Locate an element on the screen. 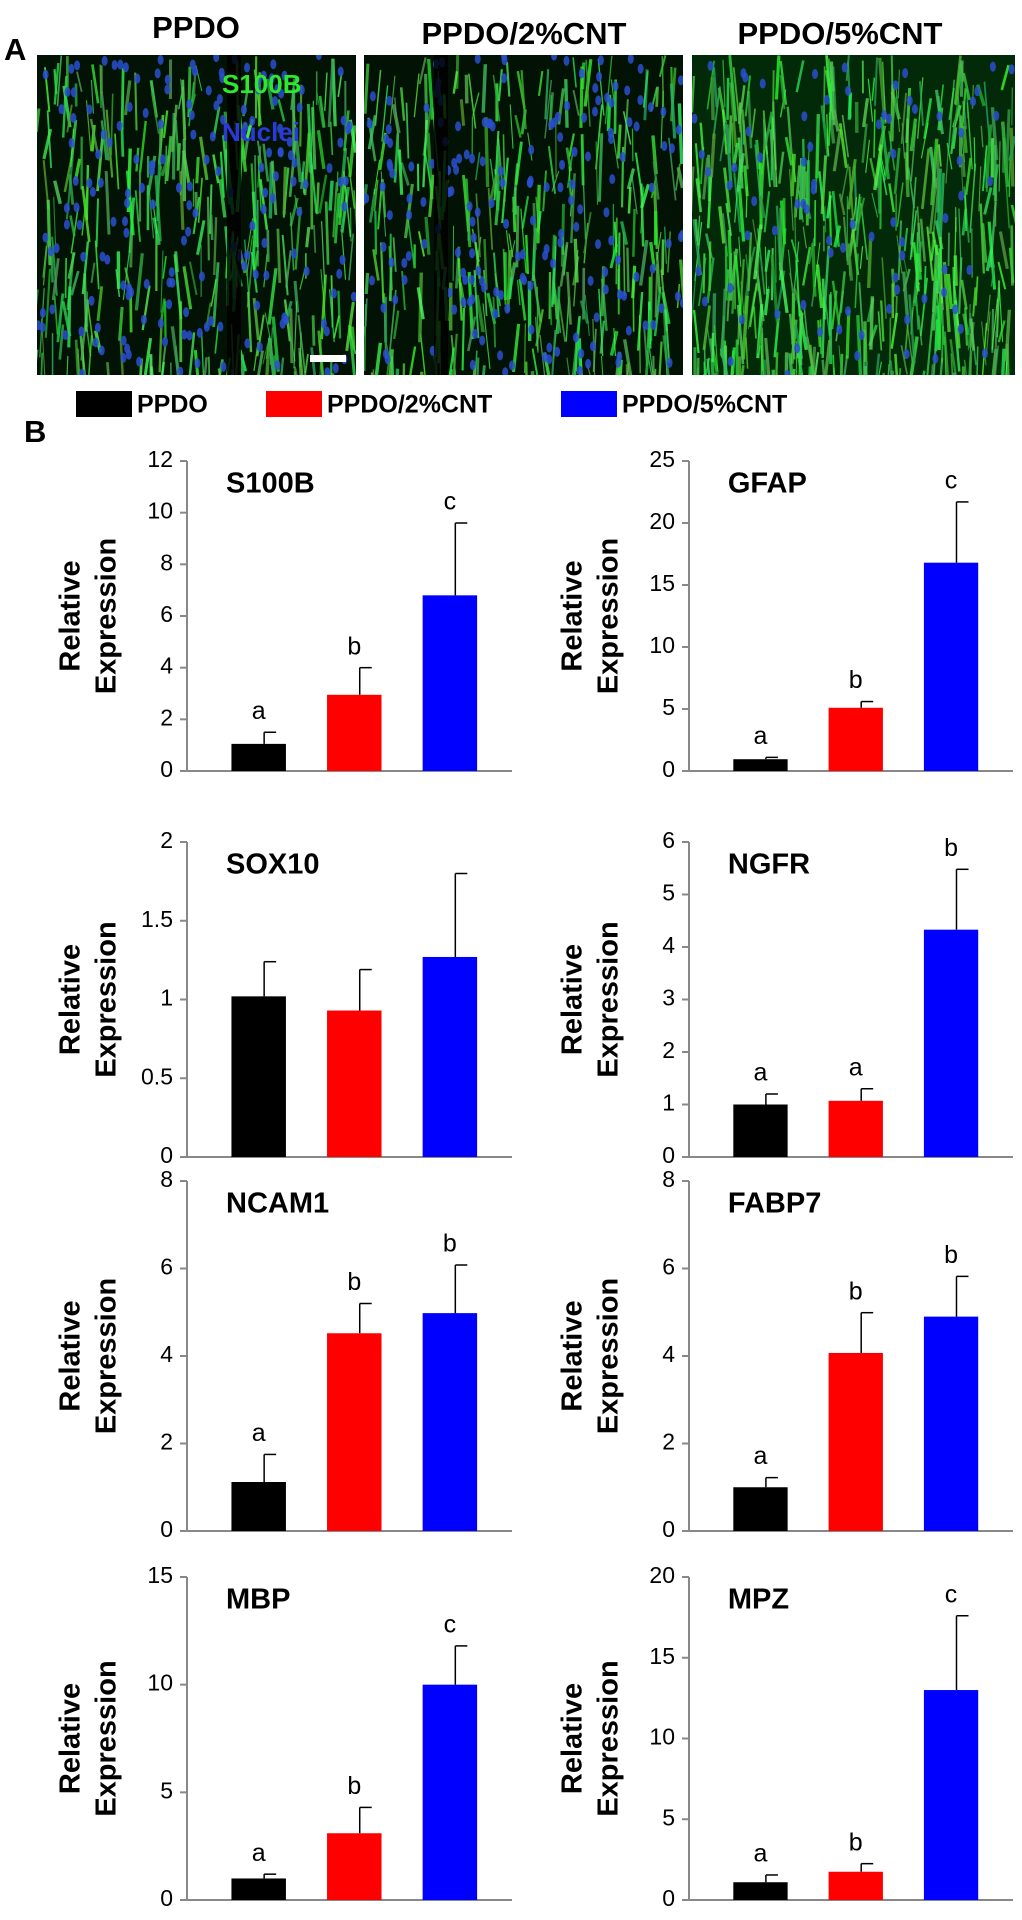  y-tick-label: 8 is located at coordinates (668, 1179).